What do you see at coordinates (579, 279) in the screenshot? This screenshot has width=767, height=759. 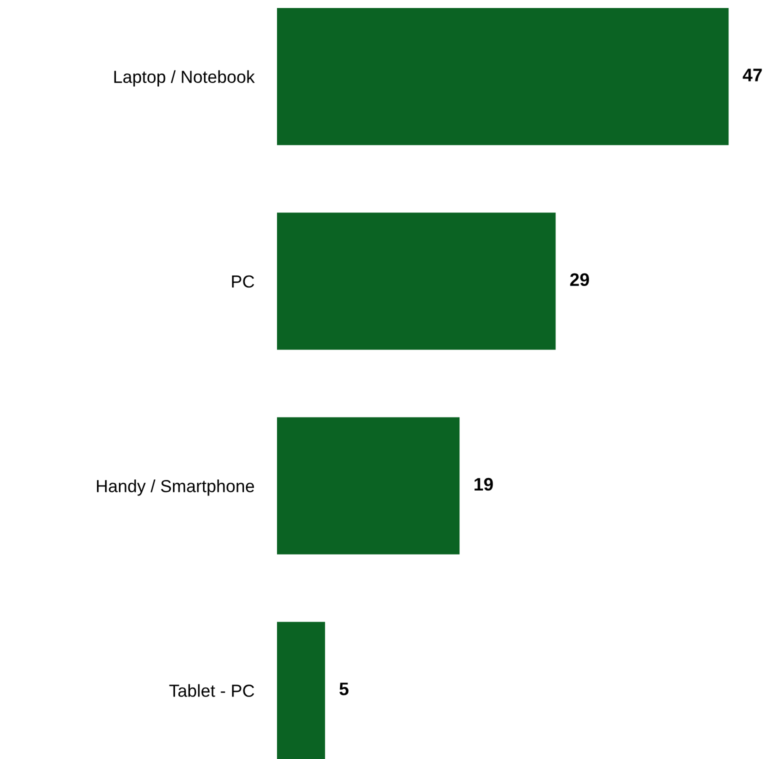 I see `data-label: 29` at bounding box center [579, 279].